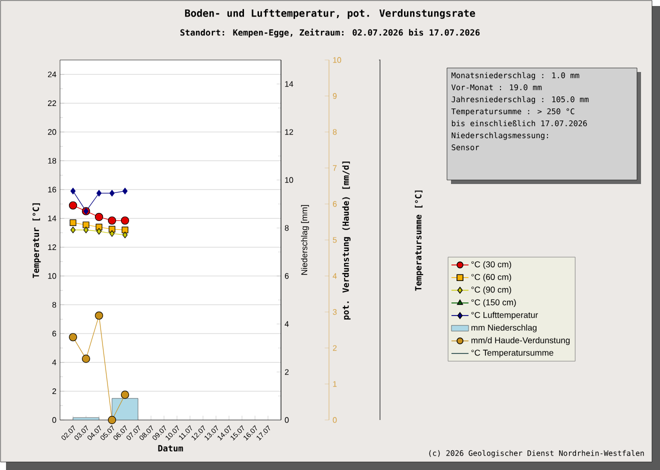 This screenshot has width=660, height=470. Describe the element at coordinates (334, 240) in the screenshot. I see `y3-tick-label: 5` at that location.